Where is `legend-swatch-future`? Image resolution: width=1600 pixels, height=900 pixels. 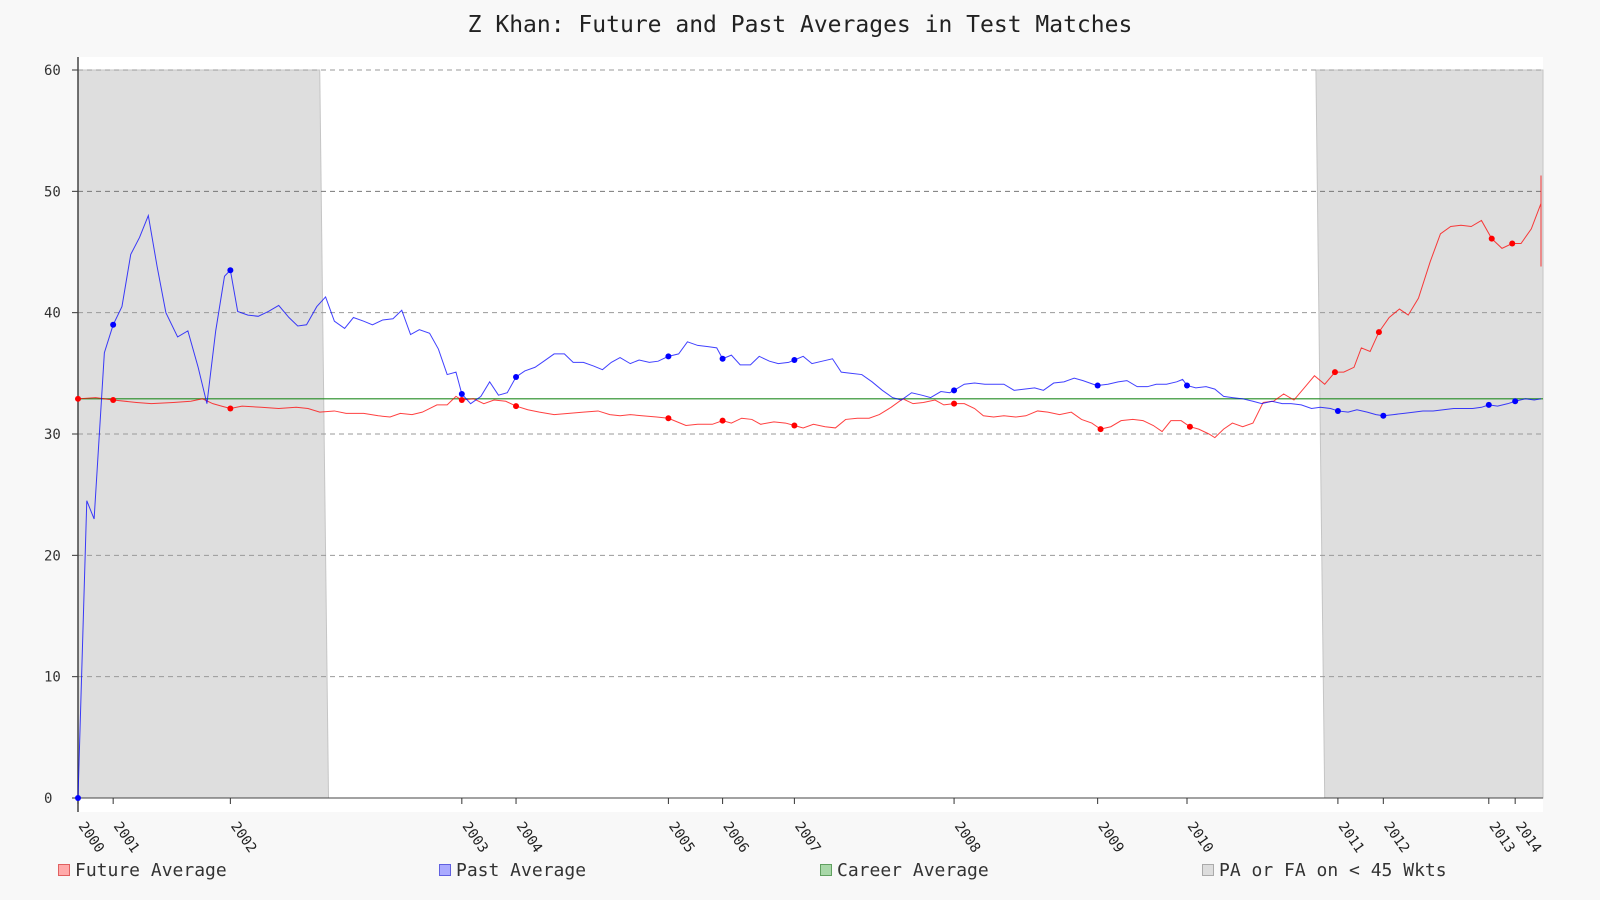
legend-swatch-future is located at coordinates (64, 870).